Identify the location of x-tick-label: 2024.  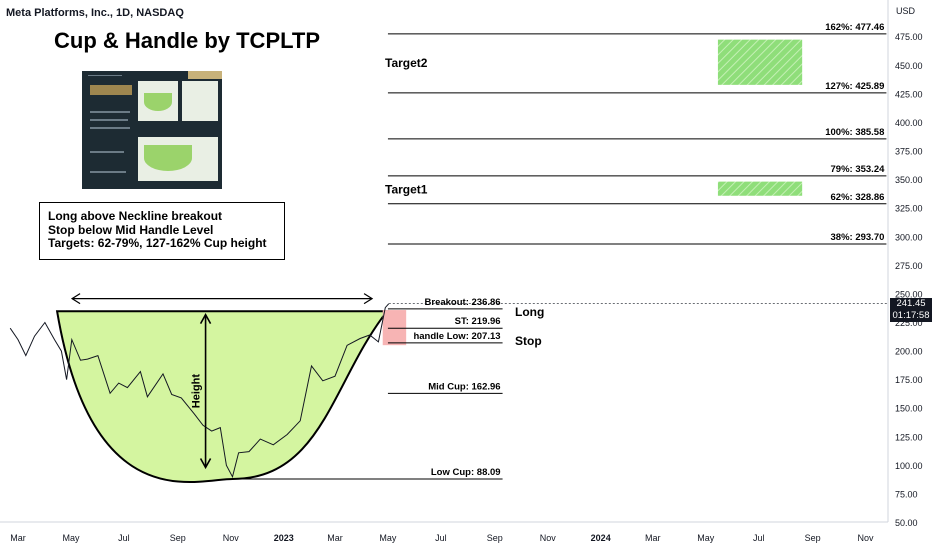
(601, 538).